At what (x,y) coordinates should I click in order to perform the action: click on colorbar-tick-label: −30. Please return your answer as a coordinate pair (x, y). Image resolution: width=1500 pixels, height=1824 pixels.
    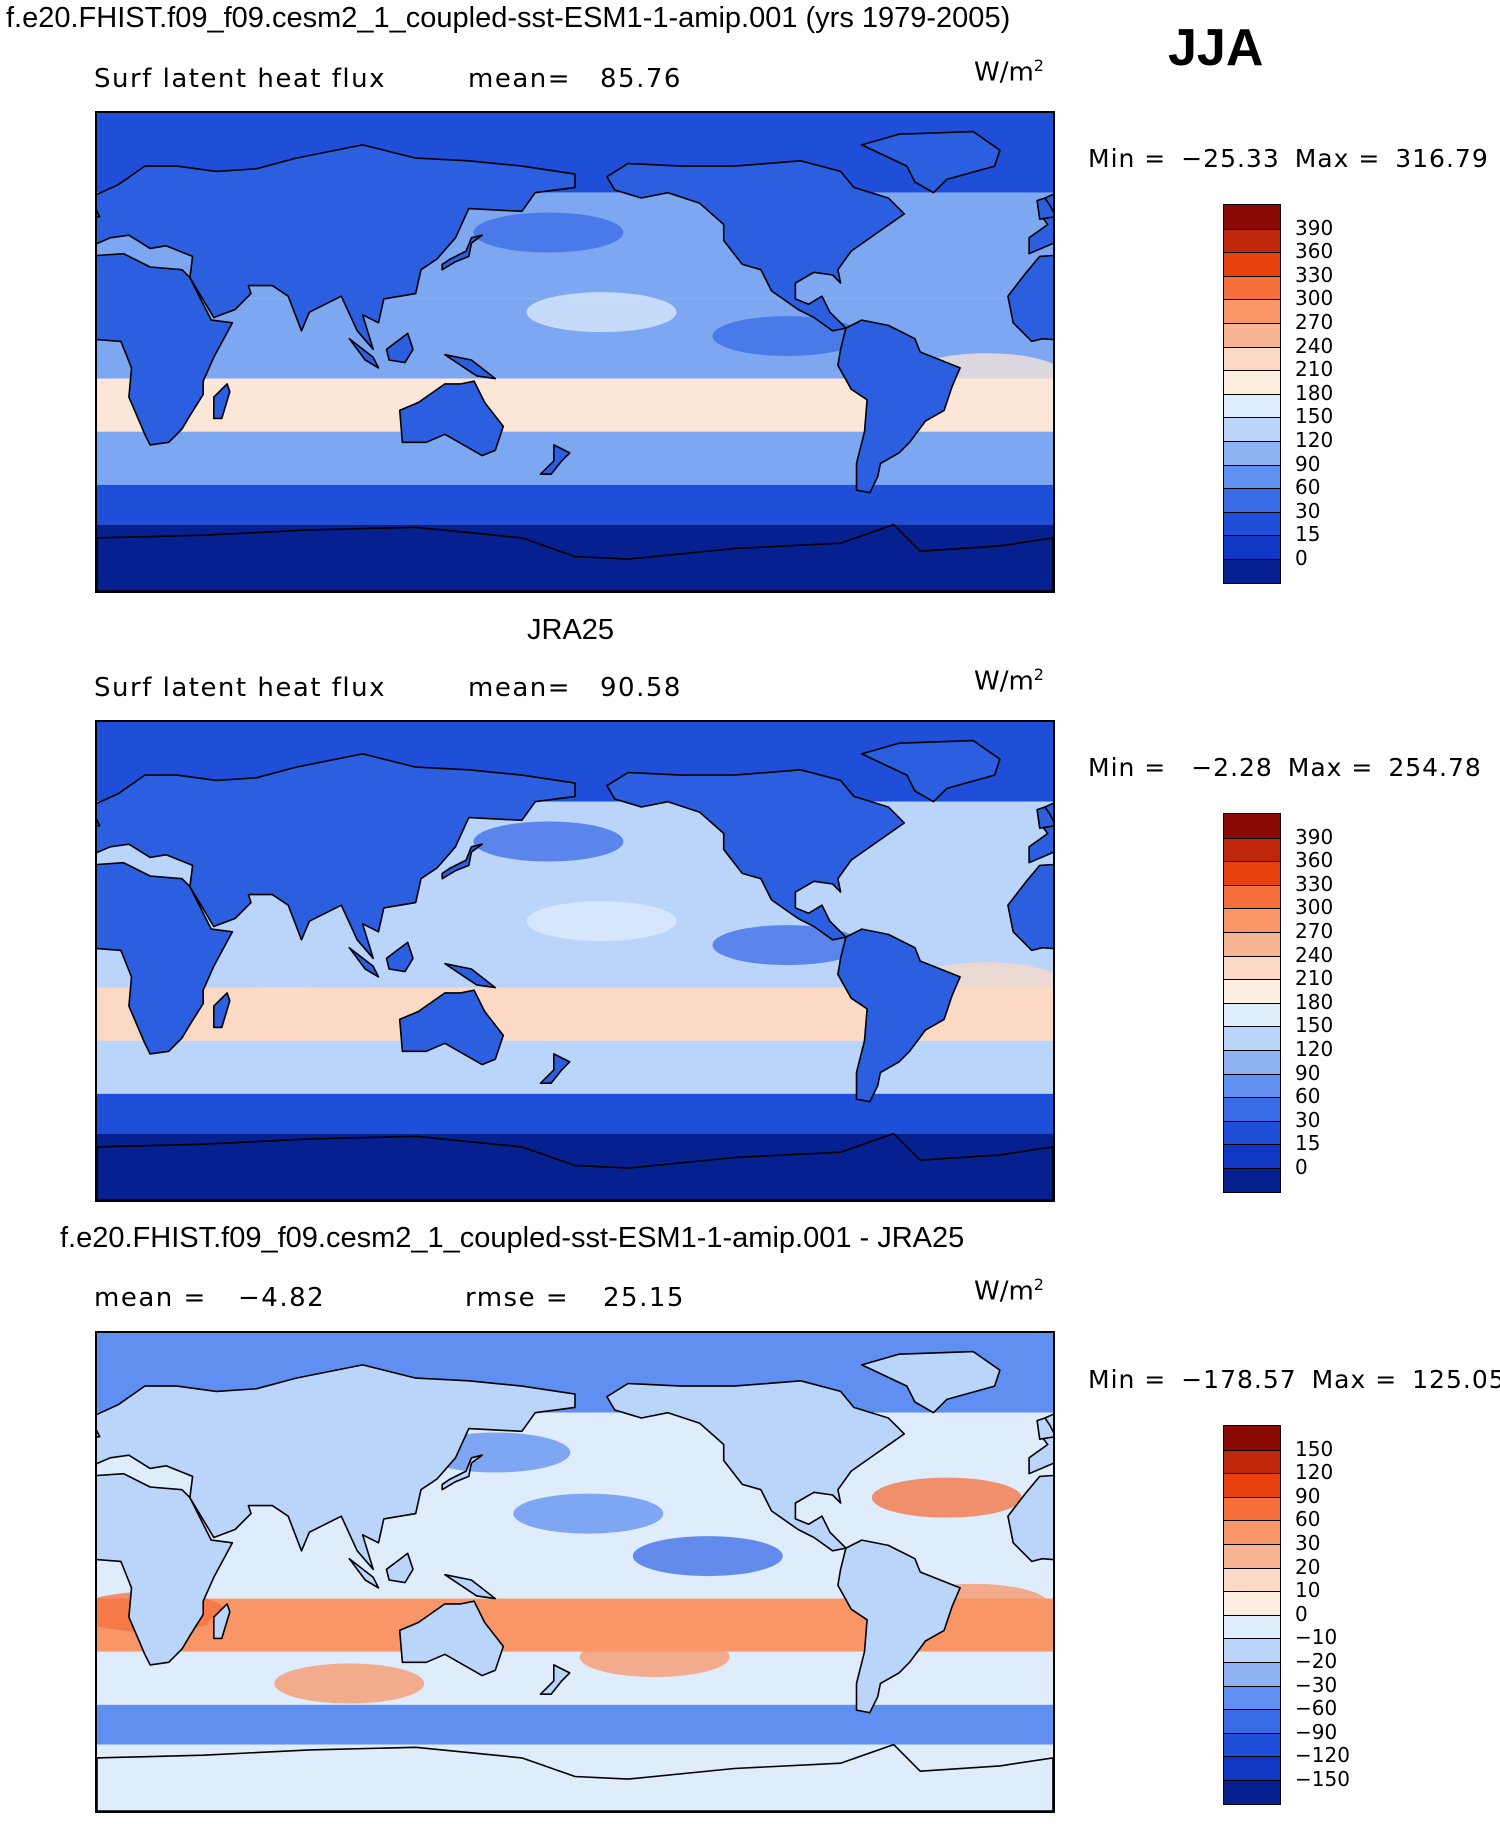
    Looking at the image, I should click on (1316, 1684).